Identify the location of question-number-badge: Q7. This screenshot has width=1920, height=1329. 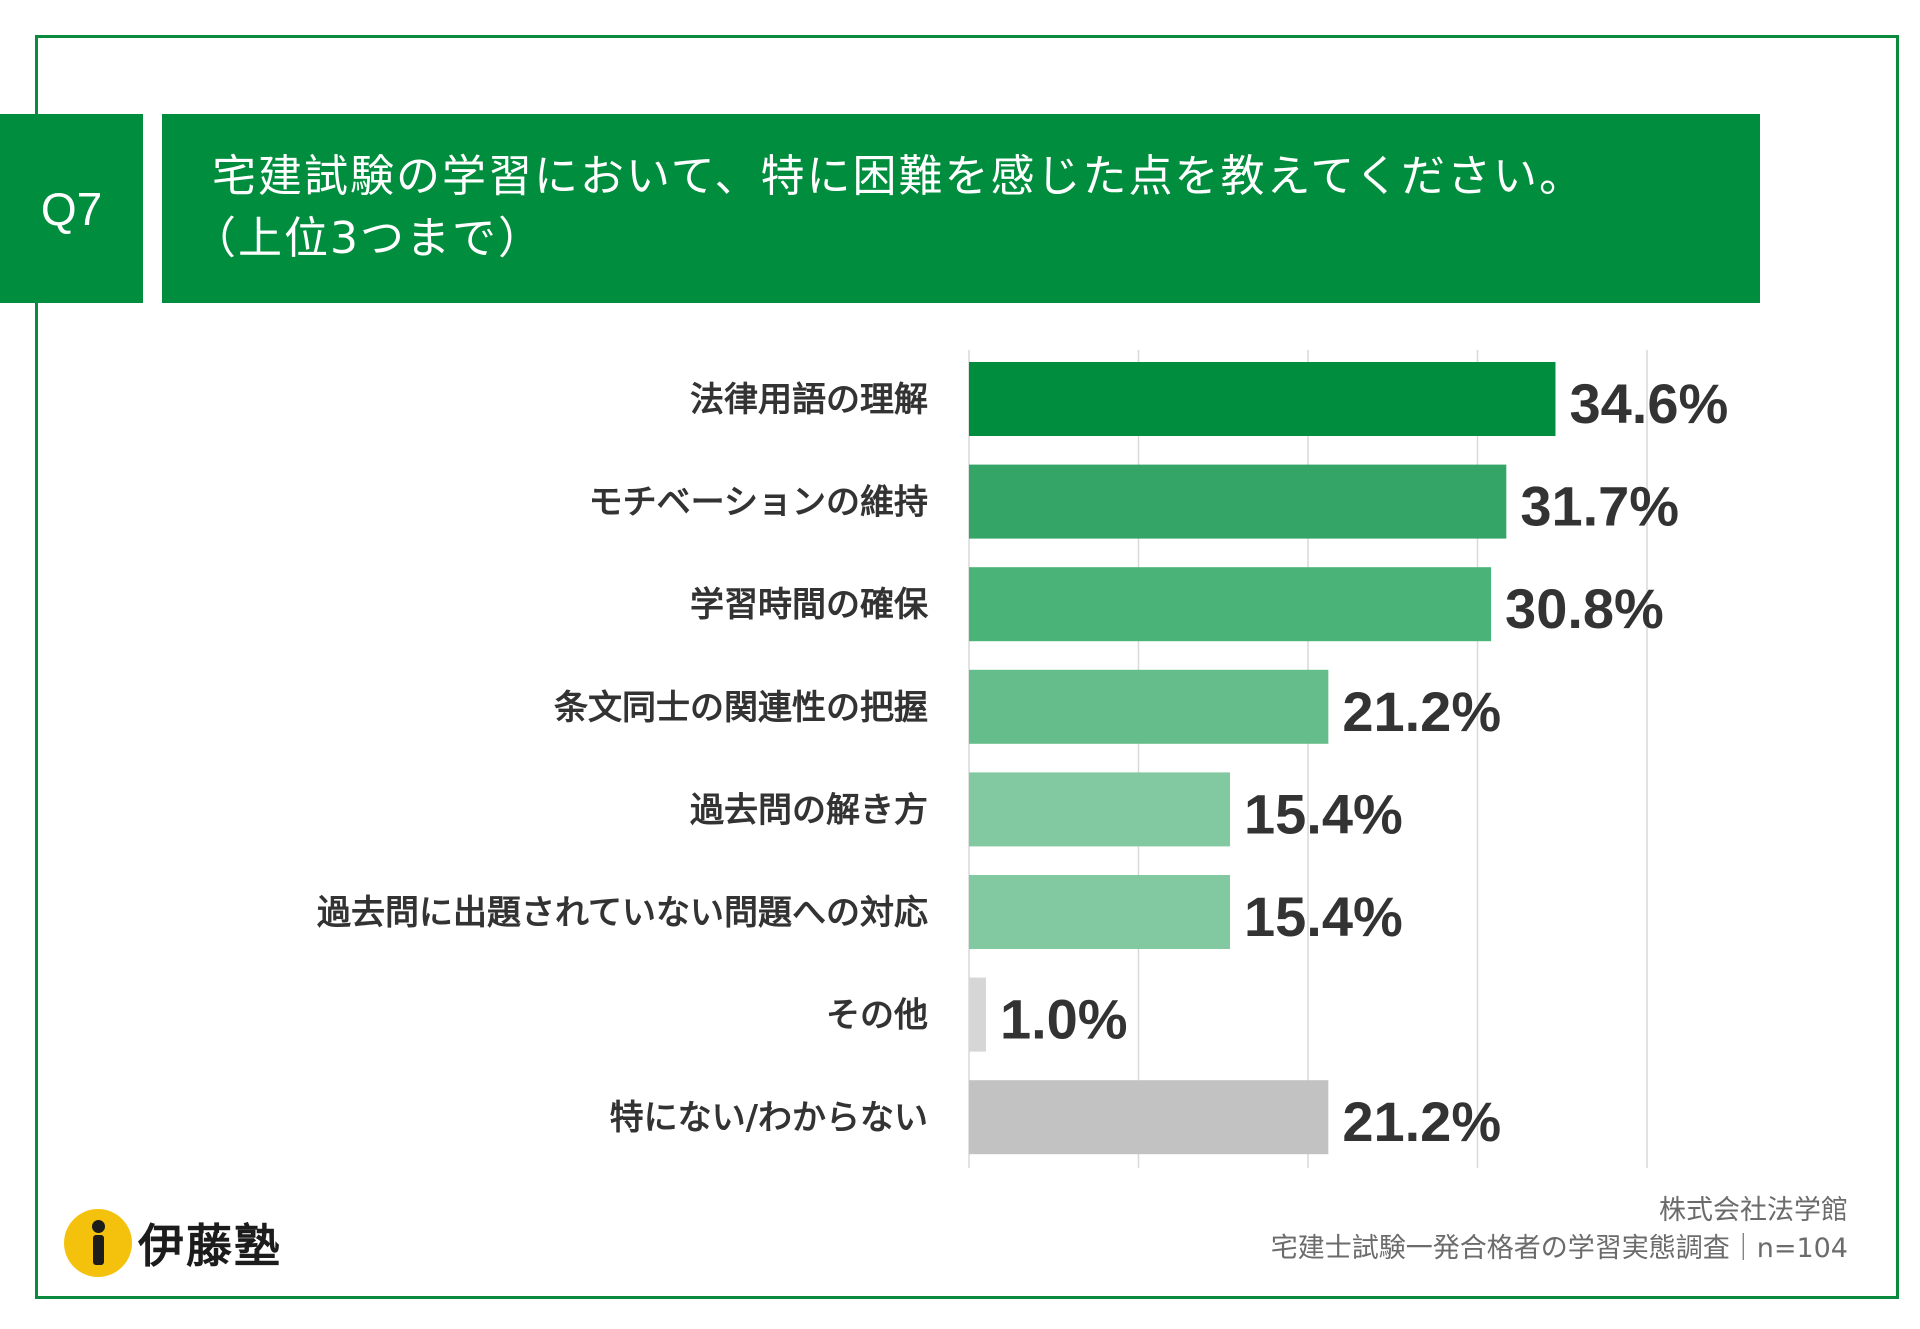
(71, 208).